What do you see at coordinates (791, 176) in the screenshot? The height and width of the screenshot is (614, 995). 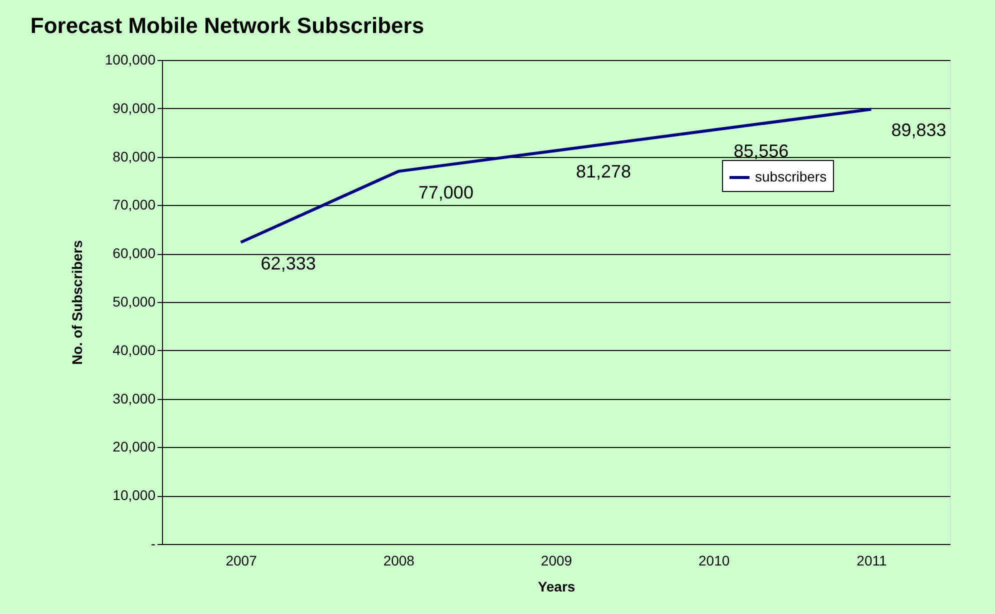 I see `legend-label: subscribers` at bounding box center [791, 176].